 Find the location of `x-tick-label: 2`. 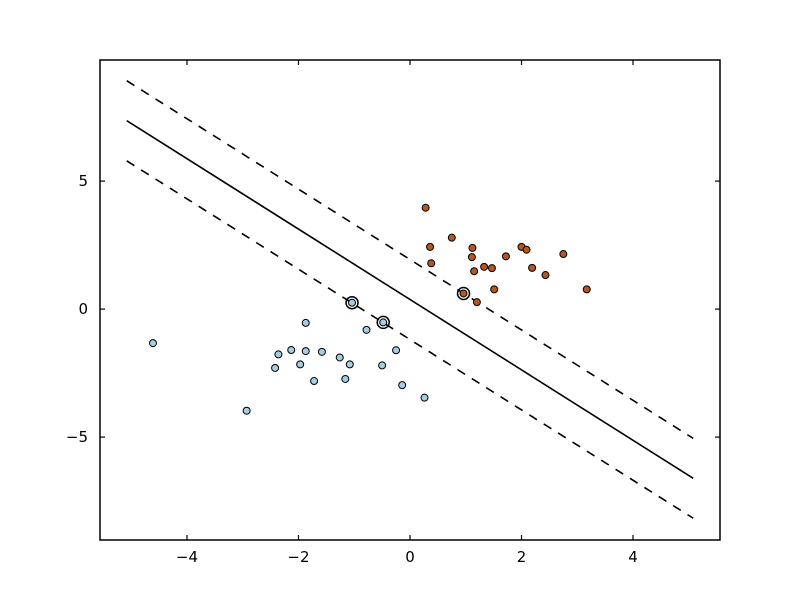

x-tick-label: 2 is located at coordinates (522, 557).